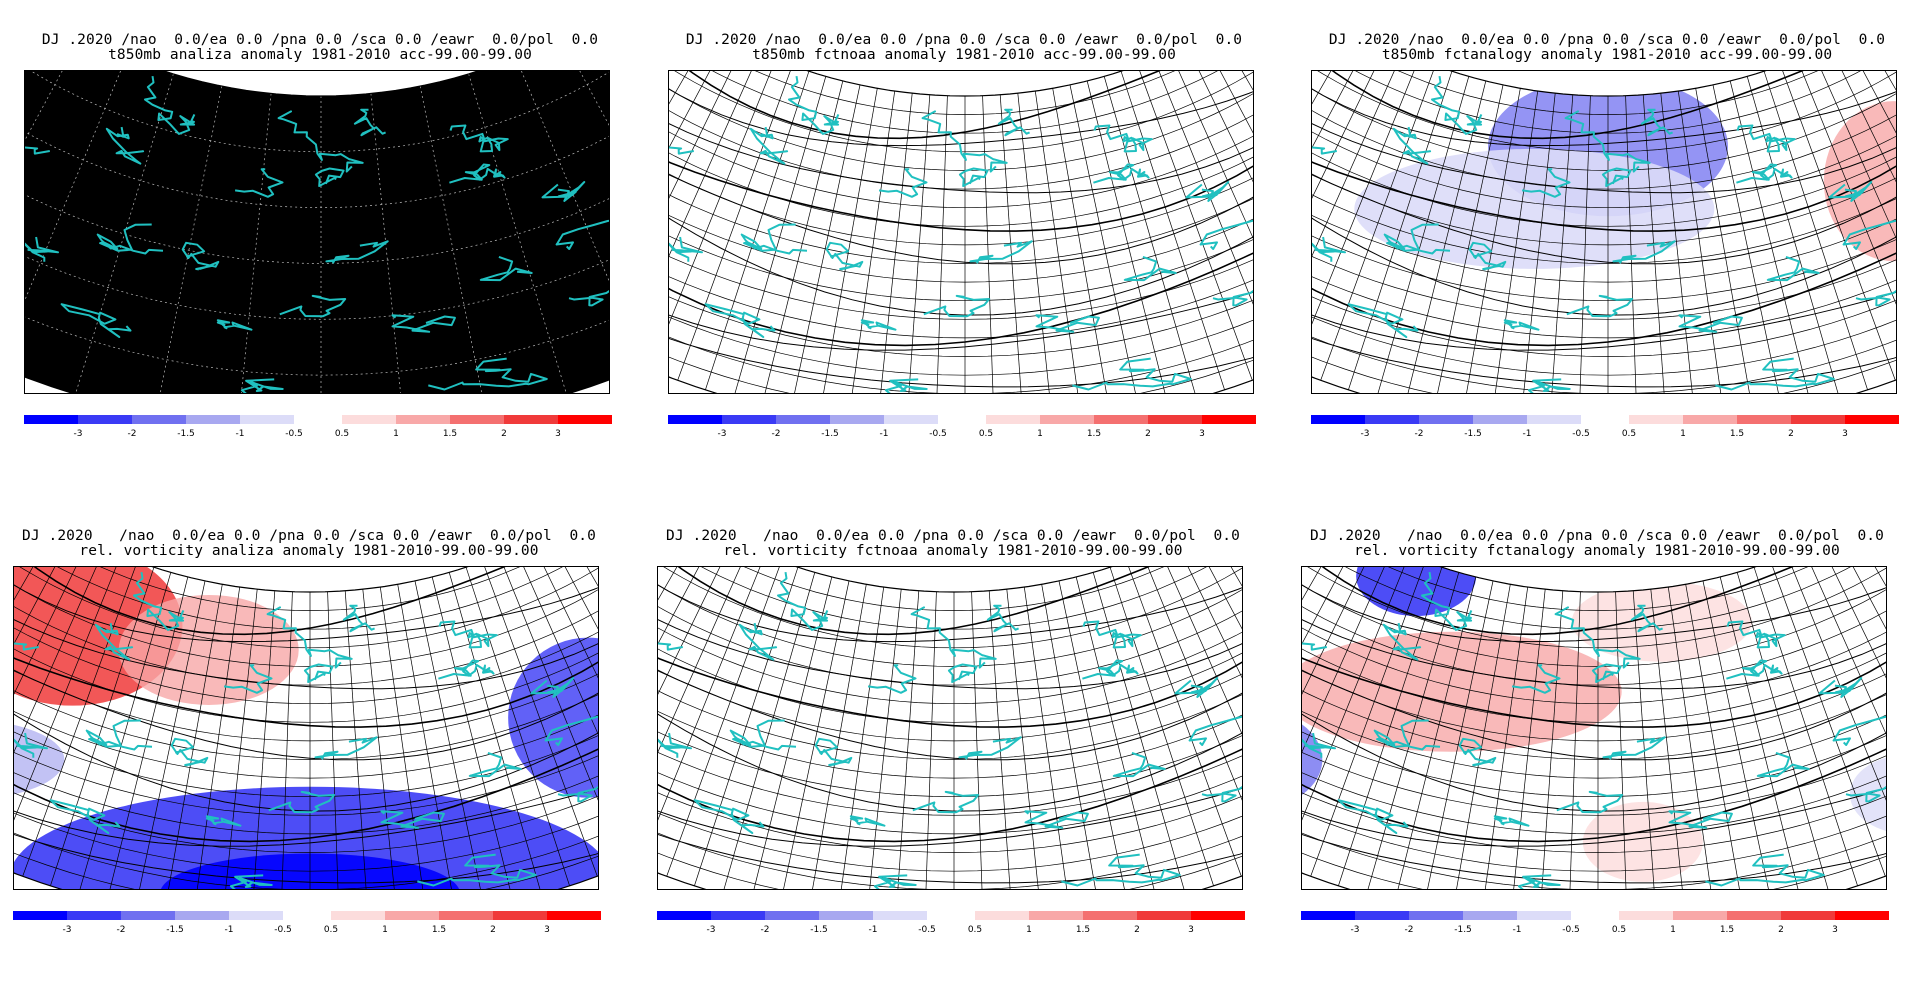  What do you see at coordinates (78, 434) in the screenshot?
I see `colorbar-tick-label: -3` at bounding box center [78, 434].